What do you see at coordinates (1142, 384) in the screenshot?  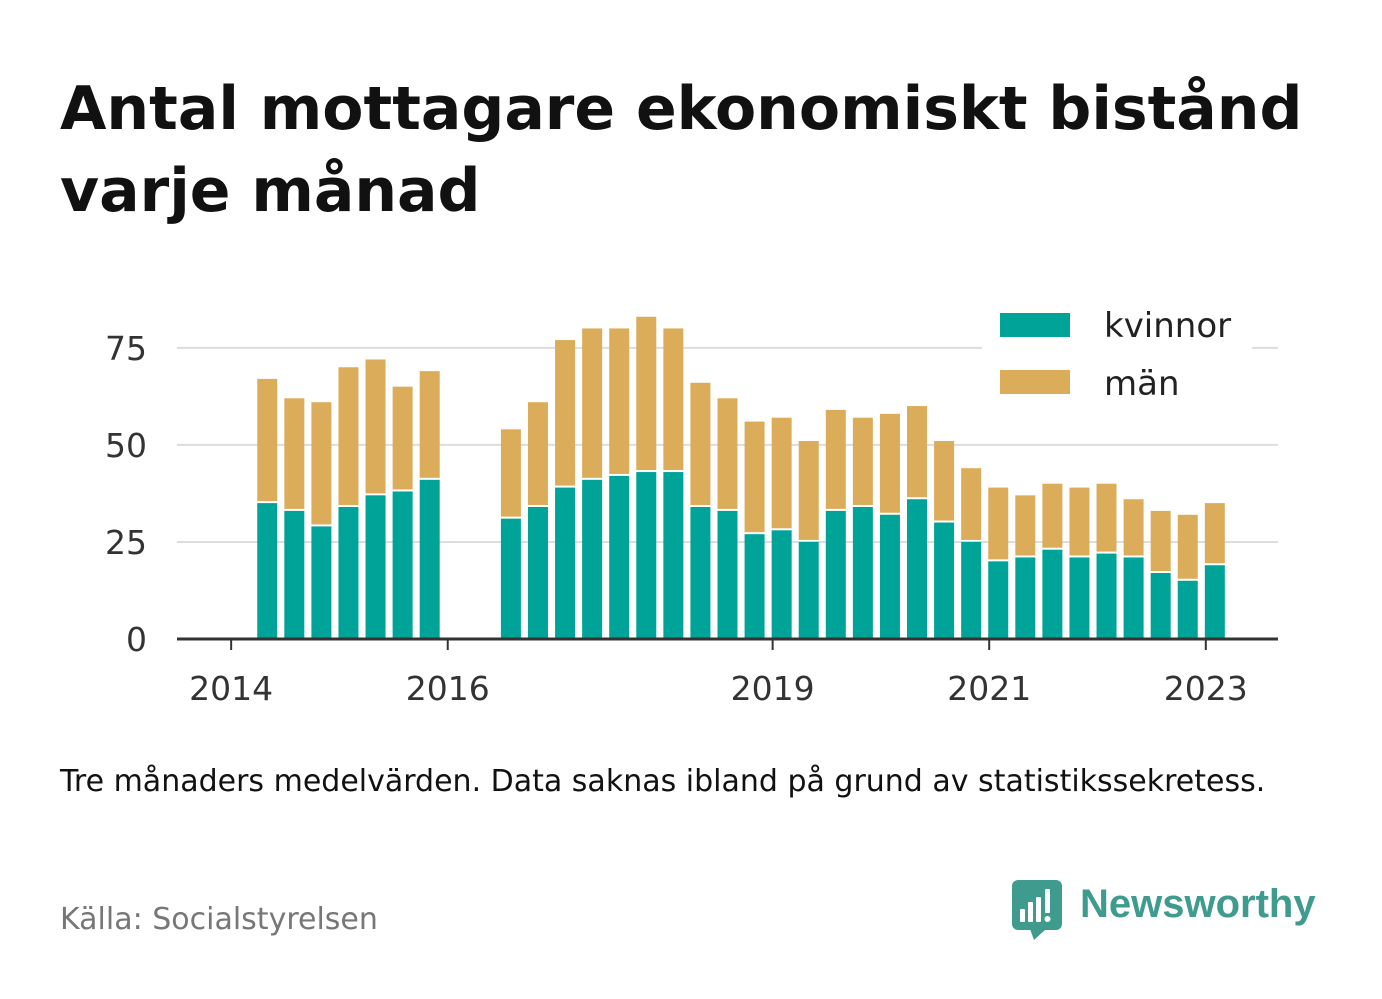 I see `legend-label-man: män` at bounding box center [1142, 384].